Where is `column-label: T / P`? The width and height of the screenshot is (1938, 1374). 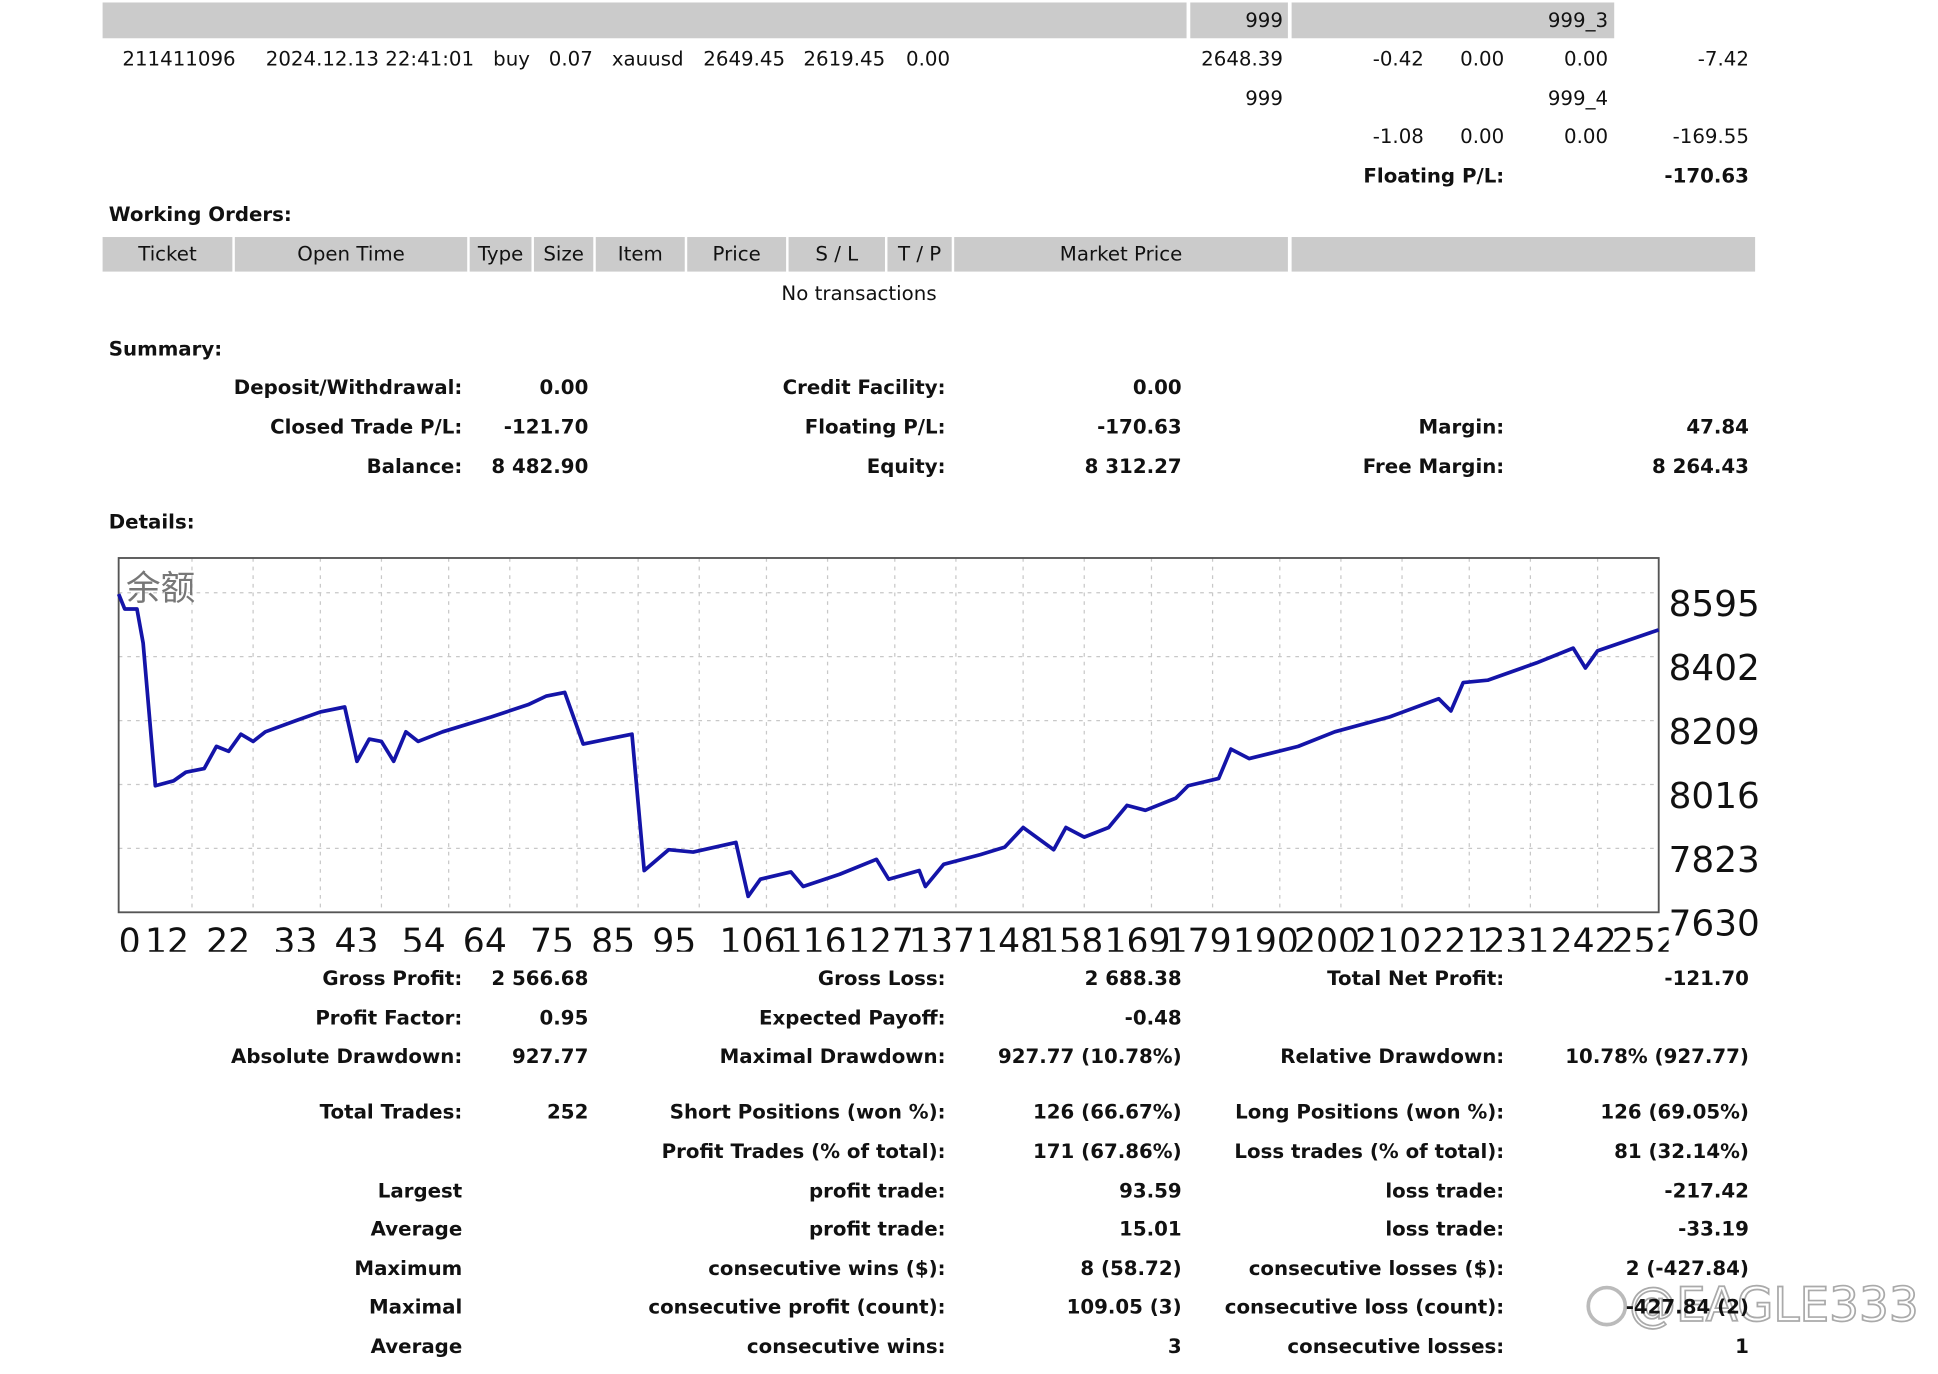 column-label: T / P is located at coordinates (919, 253).